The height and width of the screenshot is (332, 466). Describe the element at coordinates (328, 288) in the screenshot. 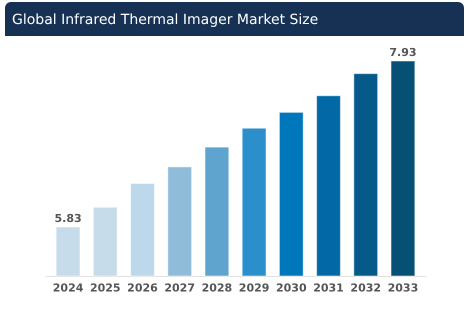

I see `x-tick-label: 2031` at that location.